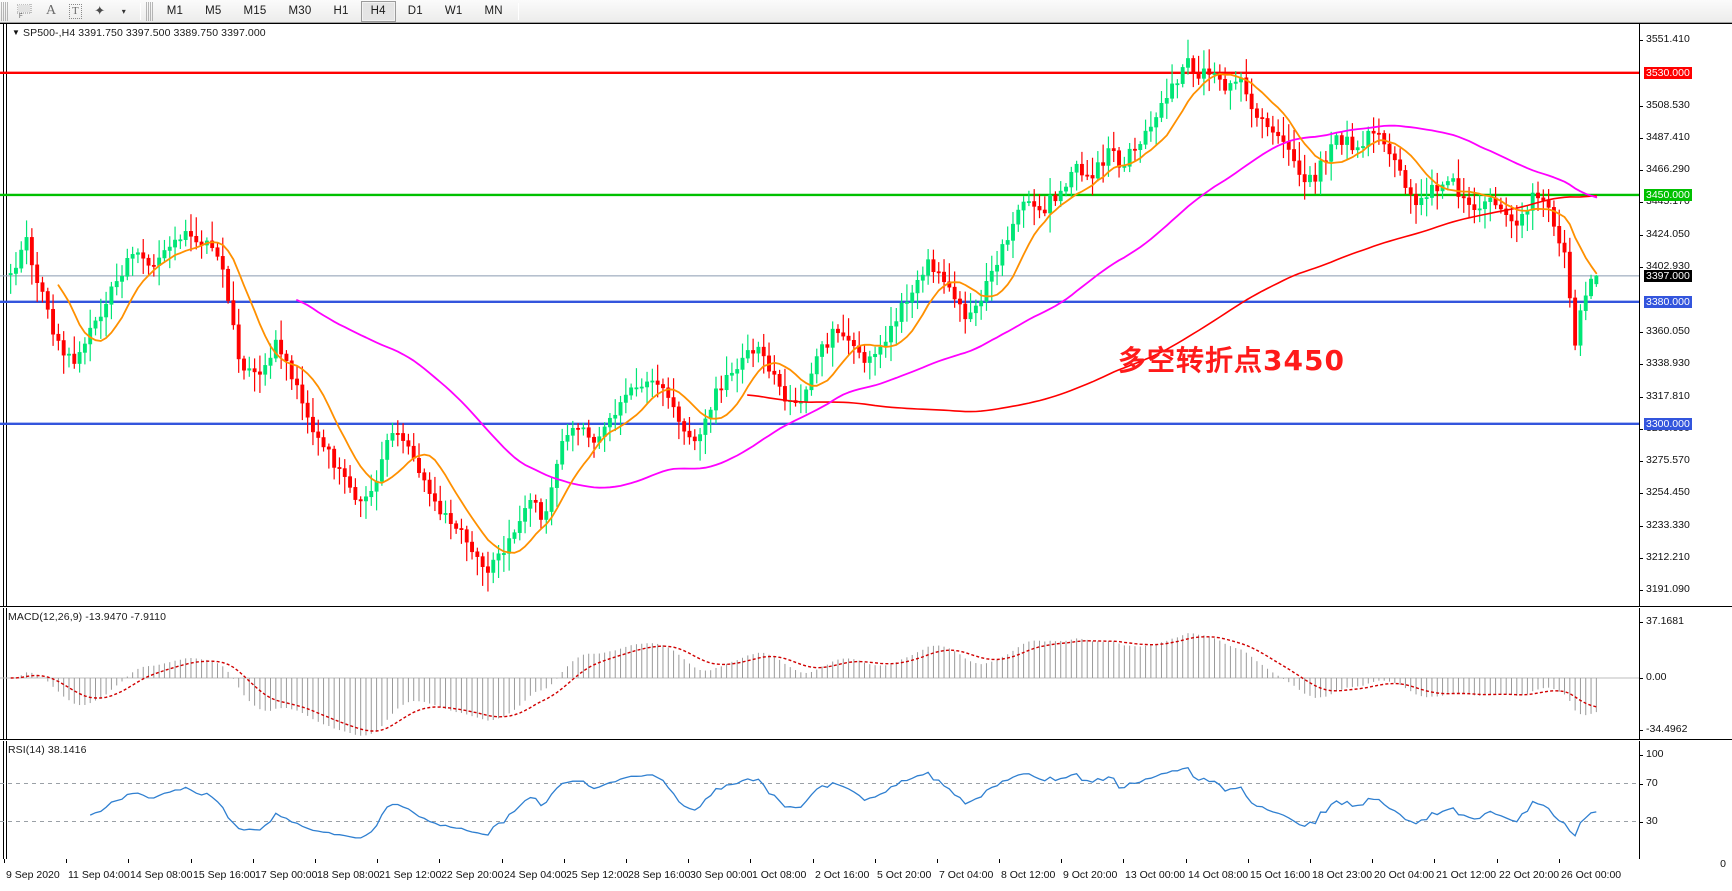 This screenshot has width=1732, height=891. I want to click on toolbar-drag-handle, so click(5, 11).